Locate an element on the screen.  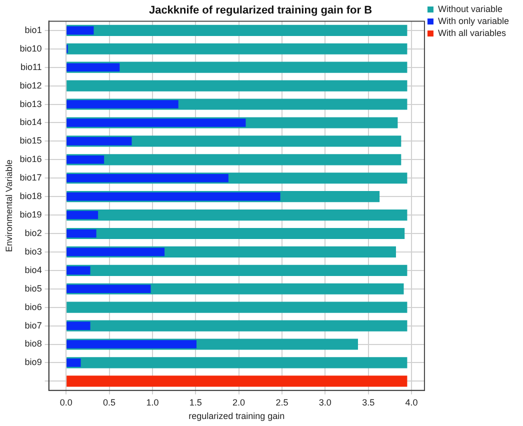
y-tick-label: bio3 is located at coordinates (33, 251).